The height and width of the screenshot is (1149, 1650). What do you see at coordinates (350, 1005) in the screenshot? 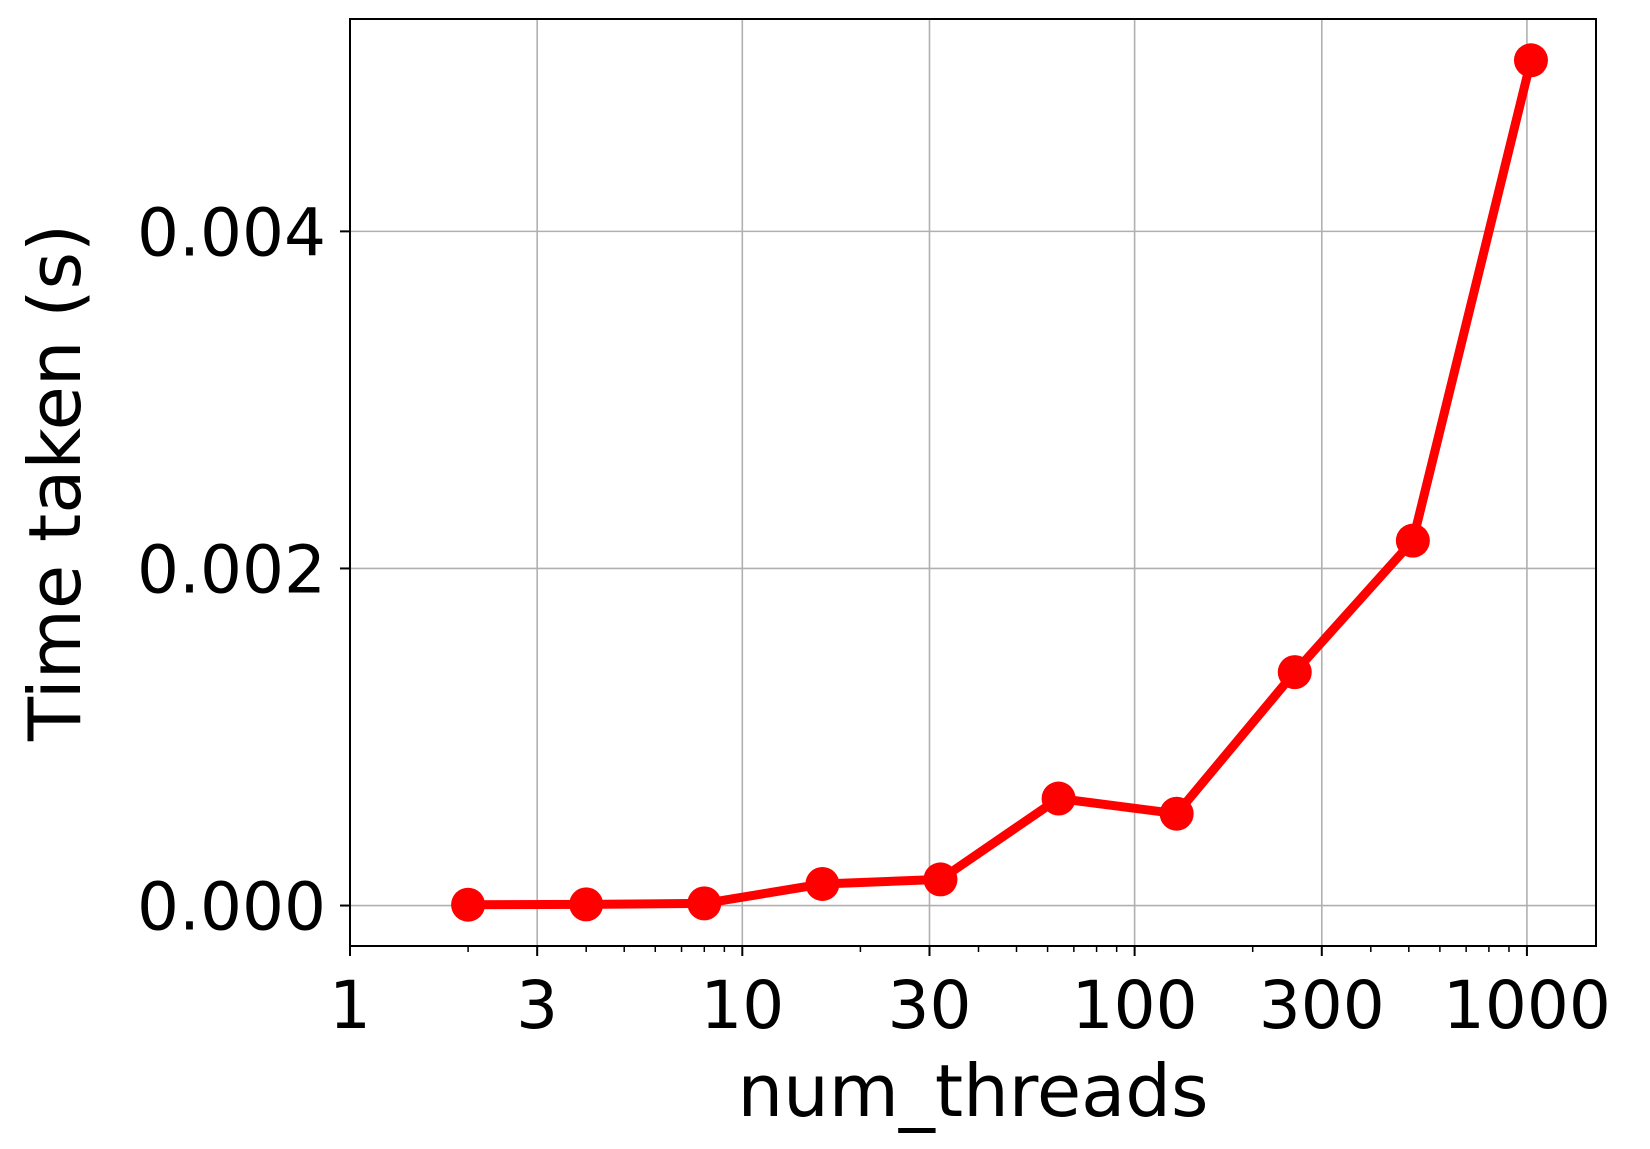
I see `x-tick-label: 1` at bounding box center [350, 1005].